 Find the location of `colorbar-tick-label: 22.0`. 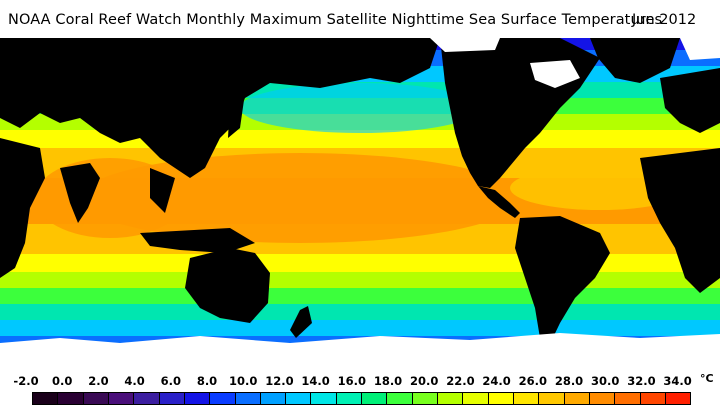

colorbar-tick-label: 22.0 is located at coordinates (460, 381).